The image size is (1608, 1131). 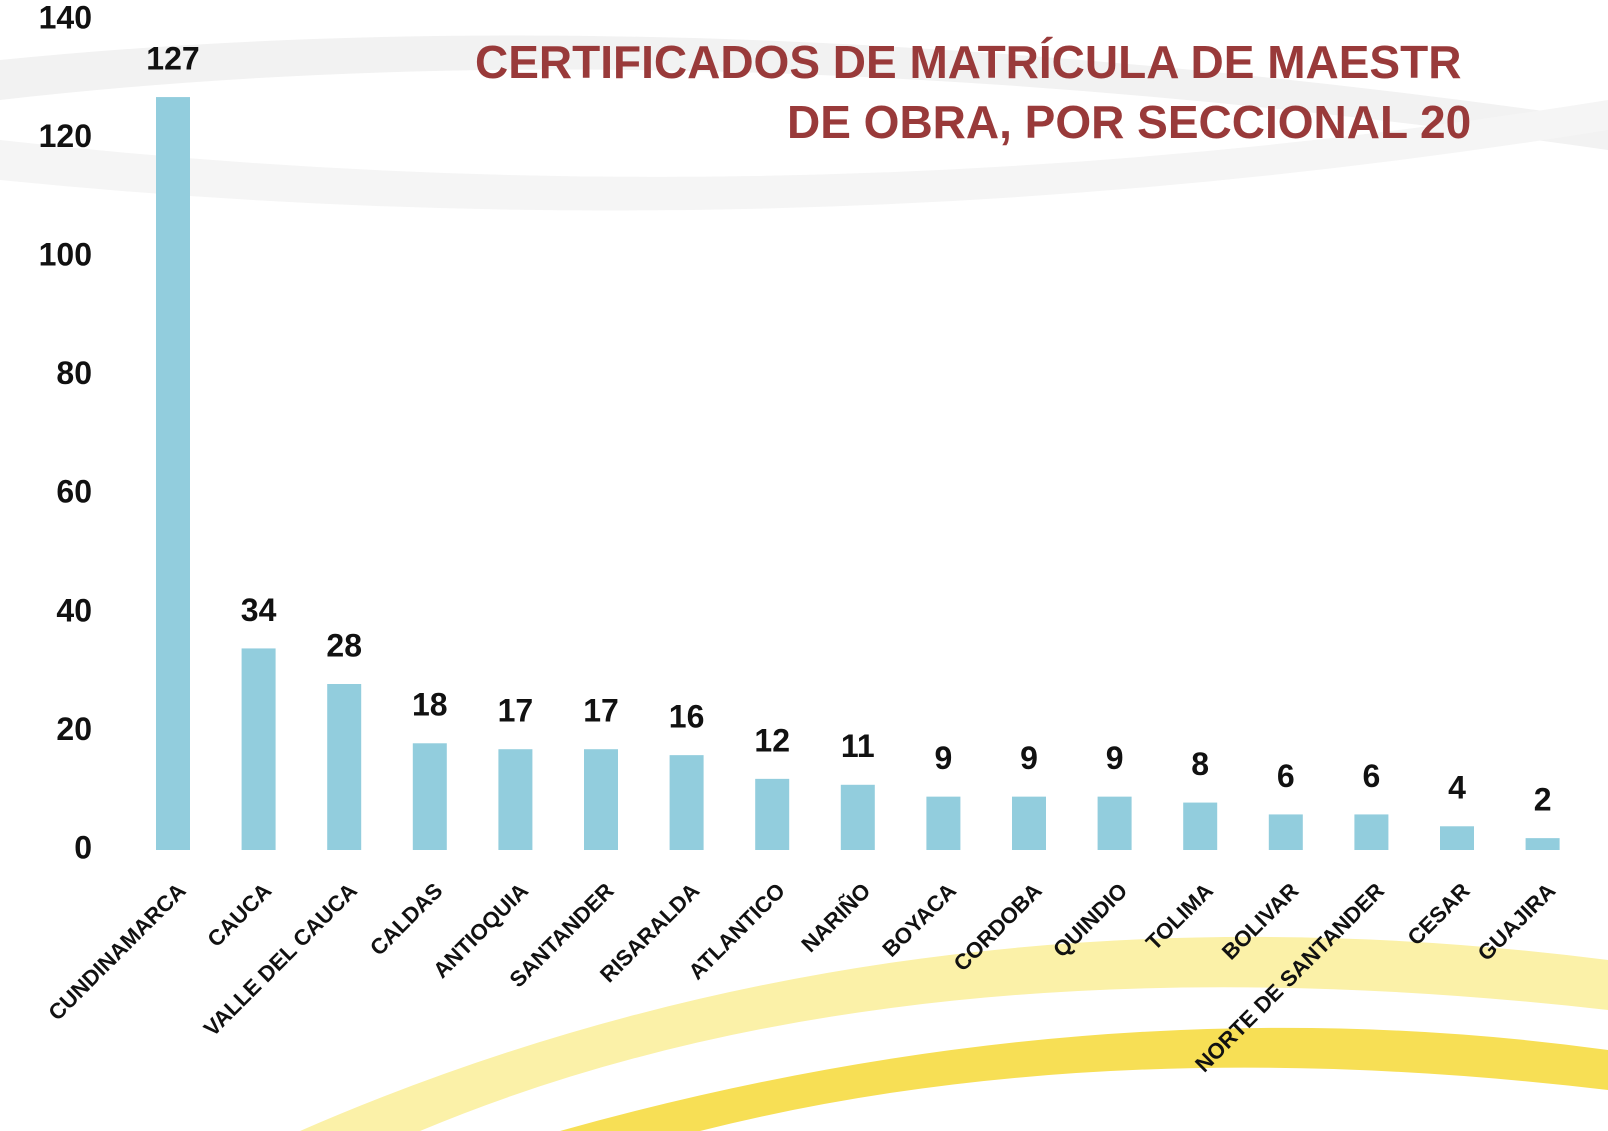 I want to click on data-label: 11, so click(x=858, y=746).